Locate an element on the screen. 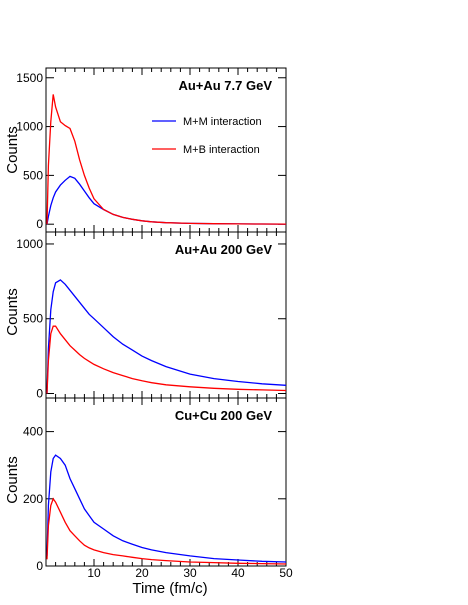 The height and width of the screenshot is (605, 468). x-tick-label: 10 is located at coordinates (94, 573).